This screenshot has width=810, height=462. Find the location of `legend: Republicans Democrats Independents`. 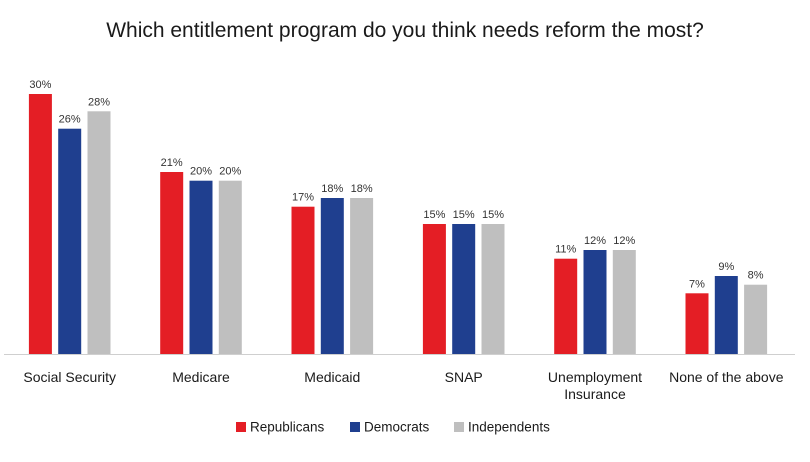

legend: Republicans Democrats Independents is located at coordinates (393, 427).